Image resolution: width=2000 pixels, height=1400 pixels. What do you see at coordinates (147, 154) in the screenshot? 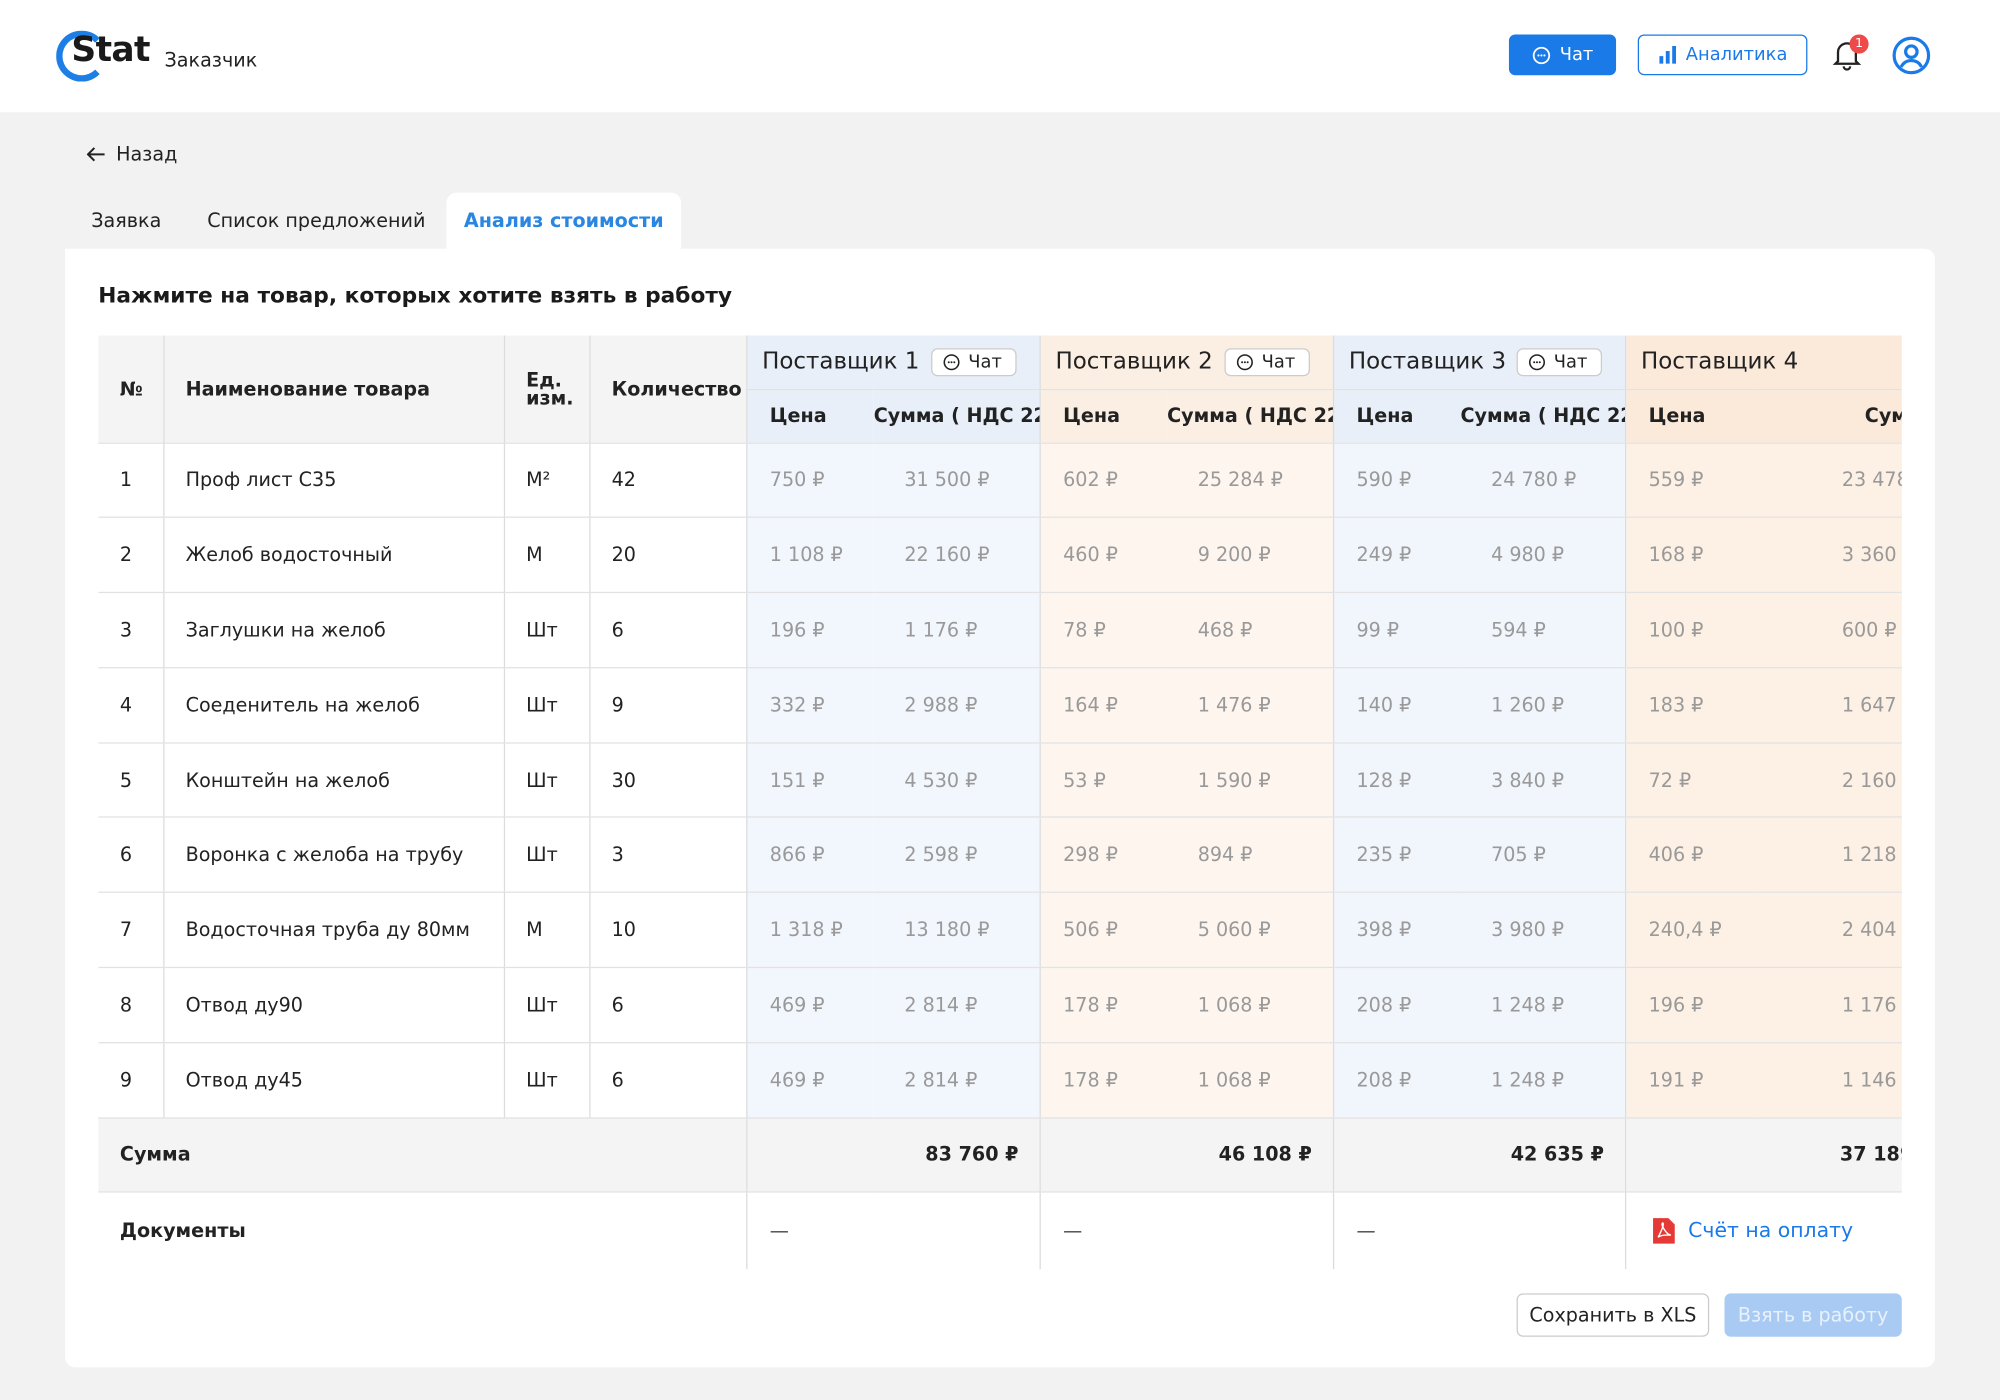
I see `label: Назад` at bounding box center [147, 154].